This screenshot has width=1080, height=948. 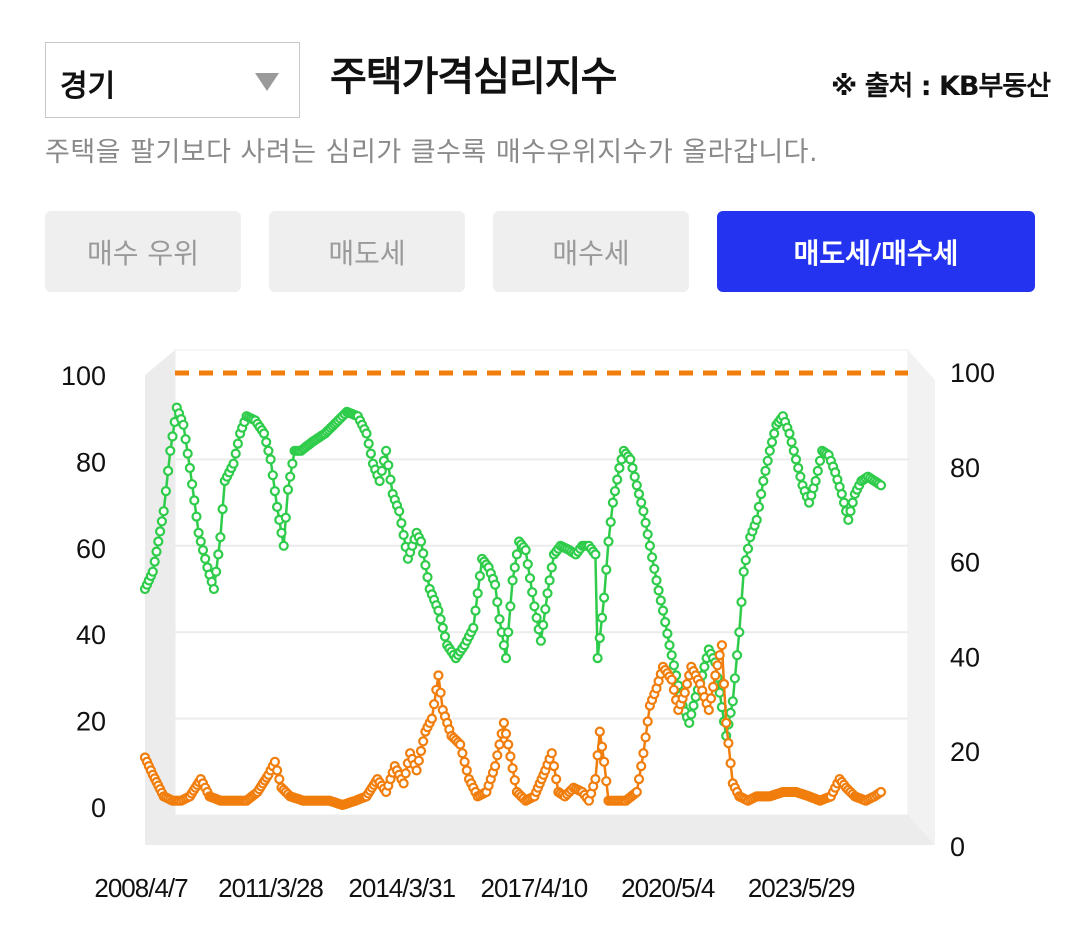 What do you see at coordinates (267, 82) in the screenshot?
I see `chevron-down-icon` at bounding box center [267, 82].